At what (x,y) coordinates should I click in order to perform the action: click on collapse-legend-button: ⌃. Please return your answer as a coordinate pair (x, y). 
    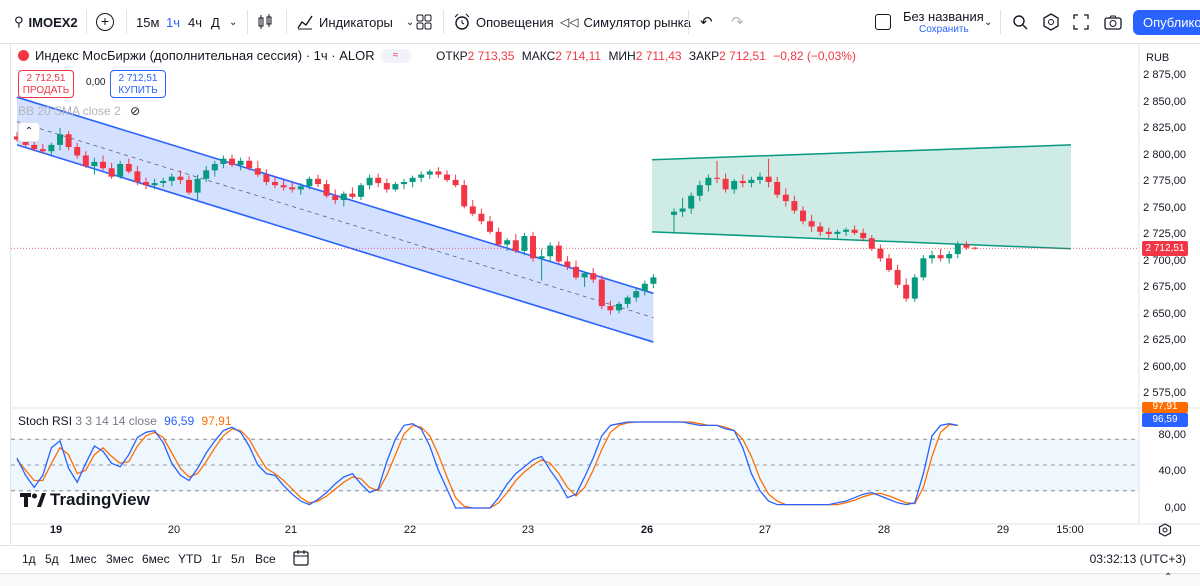
    Looking at the image, I should click on (29, 132).